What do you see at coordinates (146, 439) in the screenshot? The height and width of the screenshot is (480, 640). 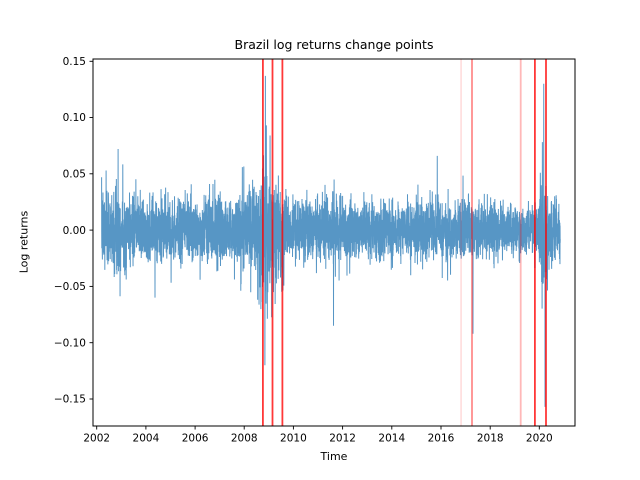 I see `x-tick-label: 2004` at bounding box center [146, 439].